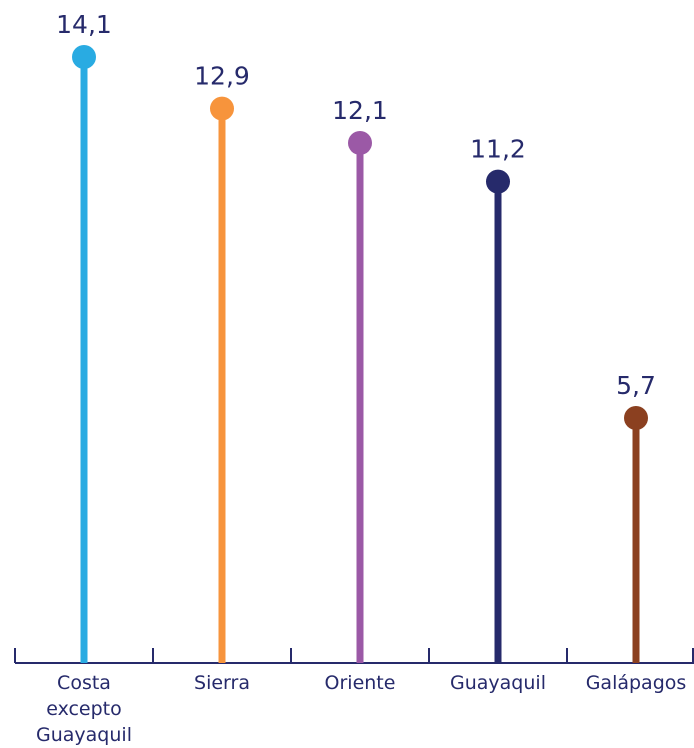 The image size is (694, 748). Describe the element at coordinates (84, 683) in the screenshot. I see `category-label: Costa` at that location.